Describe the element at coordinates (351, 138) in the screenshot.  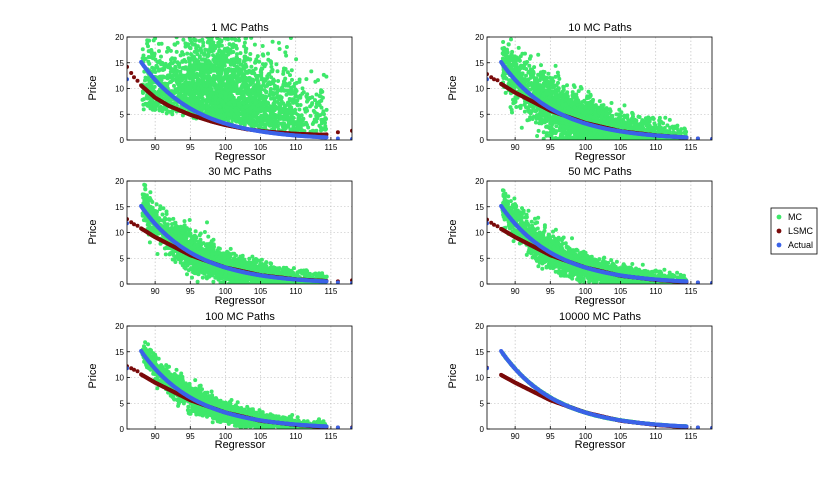
I see `actual-point` at that location.